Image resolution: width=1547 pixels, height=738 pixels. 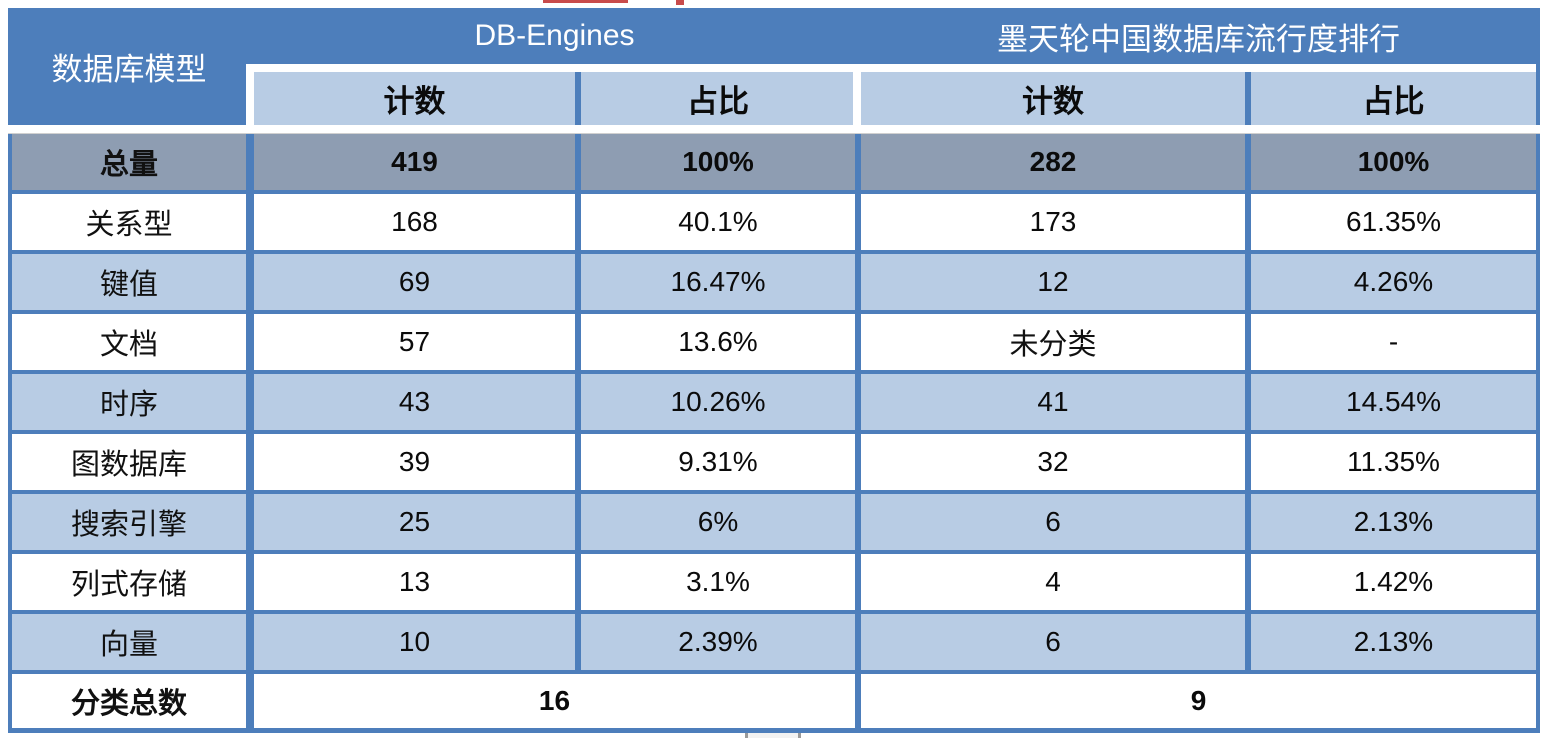 I want to click on table-row-summary: 分类总数 16 9, so click(x=774, y=701).